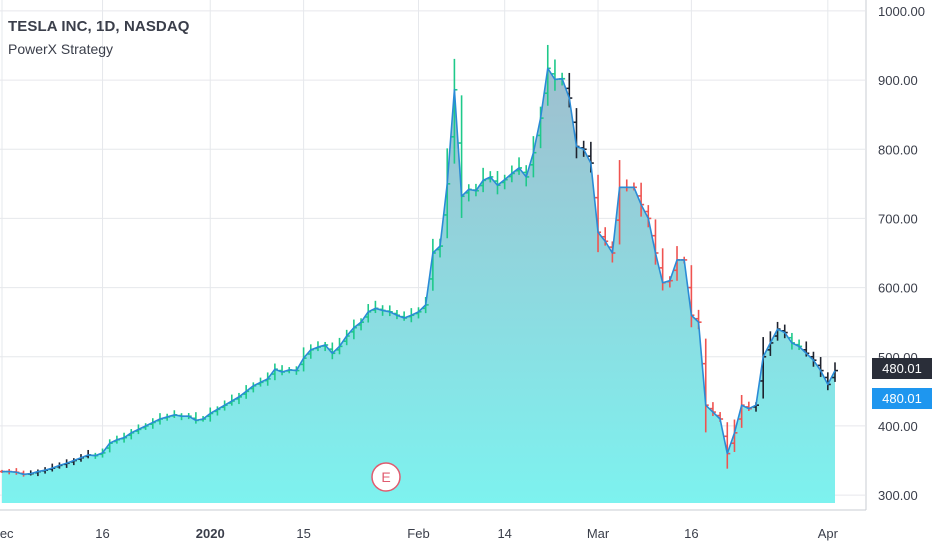 The width and height of the screenshot is (932, 550). What do you see at coordinates (828, 533) in the screenshot?
I see `x-tick-label: Apr` at bounding box center [828, 533].